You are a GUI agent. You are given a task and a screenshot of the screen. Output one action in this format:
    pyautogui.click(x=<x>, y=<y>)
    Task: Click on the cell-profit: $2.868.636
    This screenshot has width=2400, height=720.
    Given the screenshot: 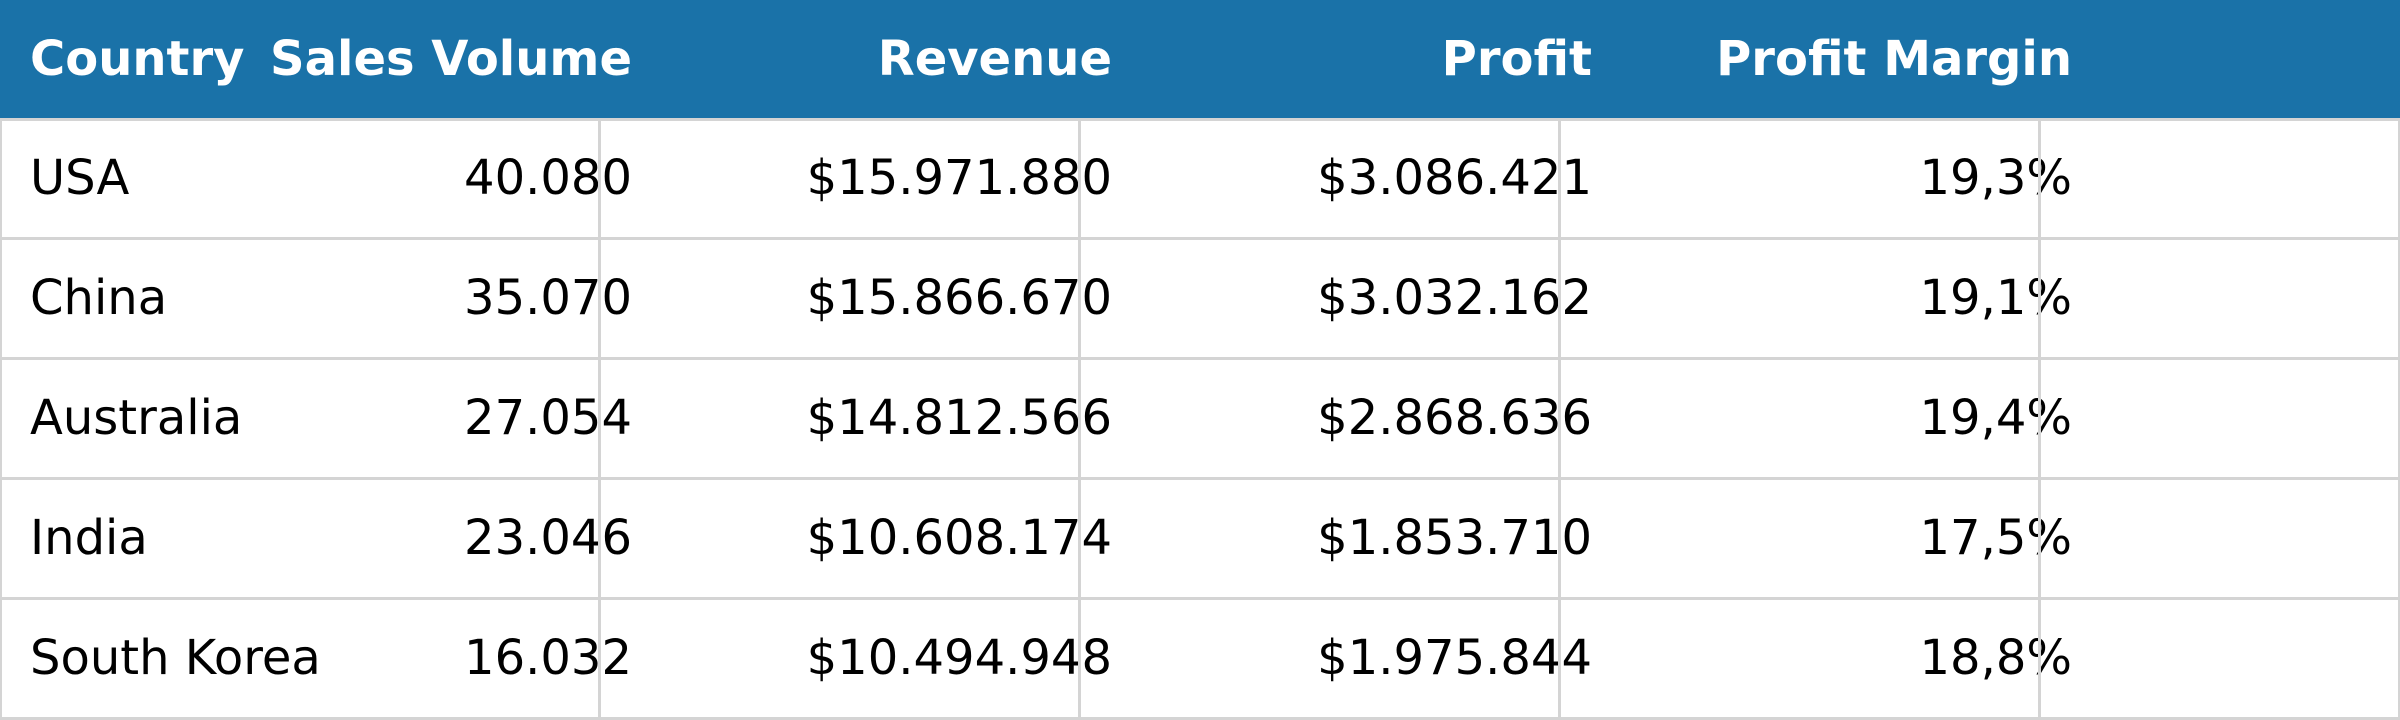 What is the action you would take?
    pyautogui.click(x=1454, y=418)
    